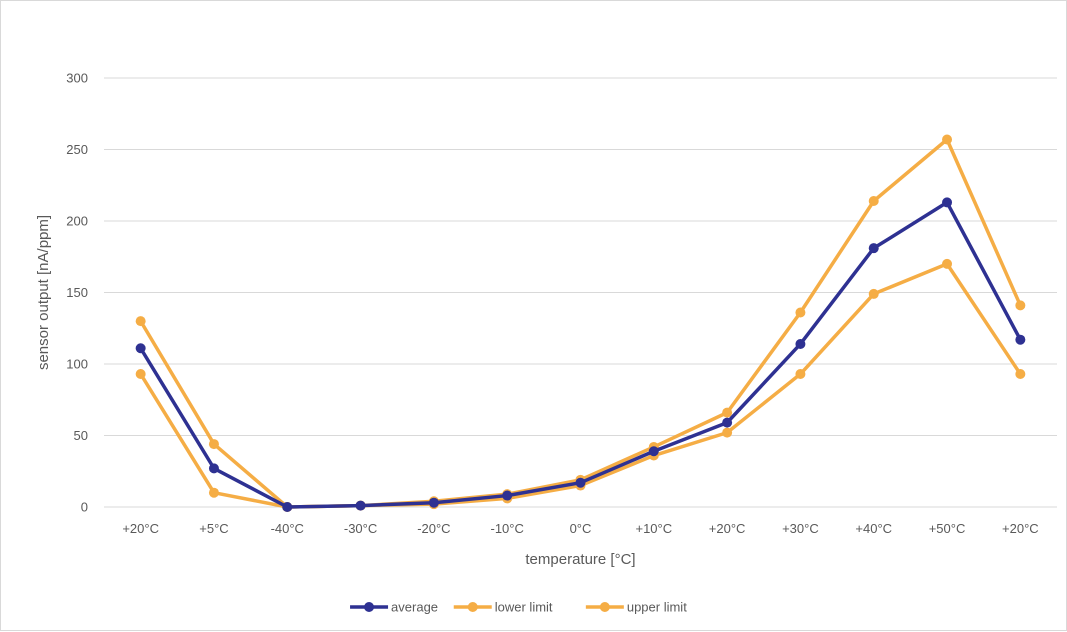 Image resolution: width=1067 pixels, height=632 pixels. What do you see at coordinates (657, 607) in the screenshot?
I see `legend-label: upper limit` at bounding box center [657, 607].